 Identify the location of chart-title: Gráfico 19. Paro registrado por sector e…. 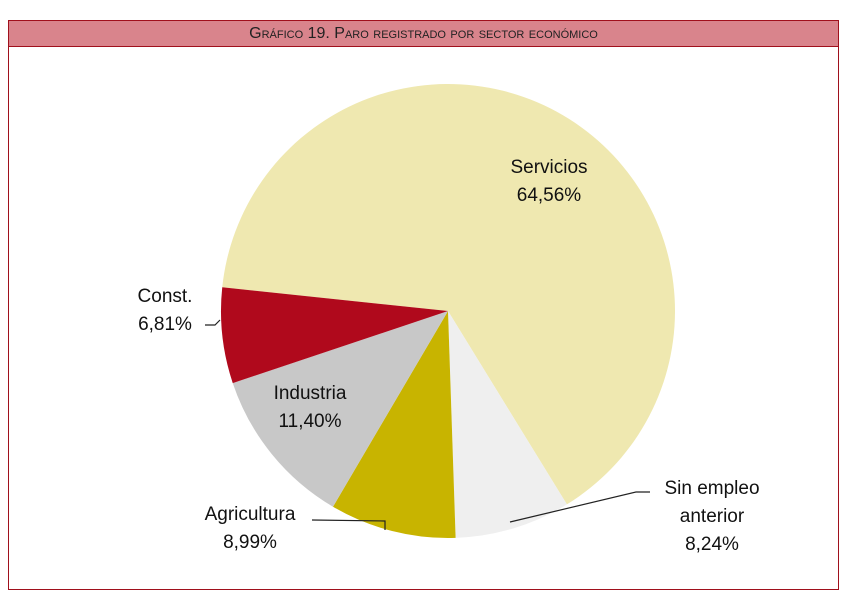
(423, 33).